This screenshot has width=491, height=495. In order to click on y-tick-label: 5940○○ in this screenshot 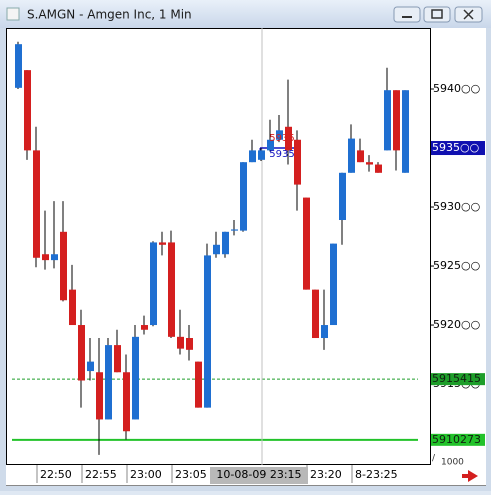, I will do `click(456, 88)`.